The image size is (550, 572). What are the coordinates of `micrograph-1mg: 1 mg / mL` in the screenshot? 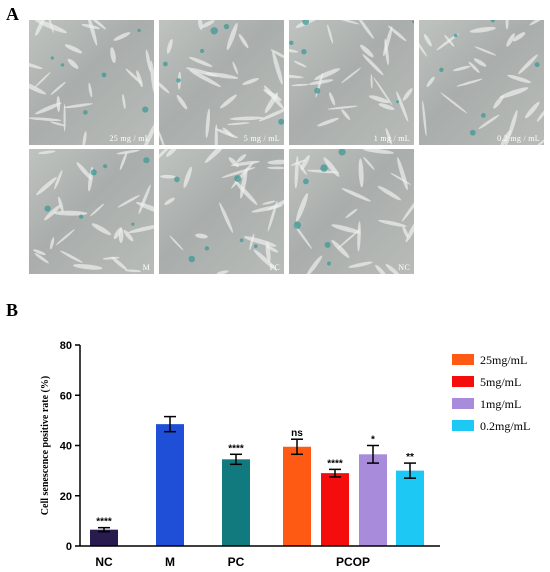 It's located at (351, 82).